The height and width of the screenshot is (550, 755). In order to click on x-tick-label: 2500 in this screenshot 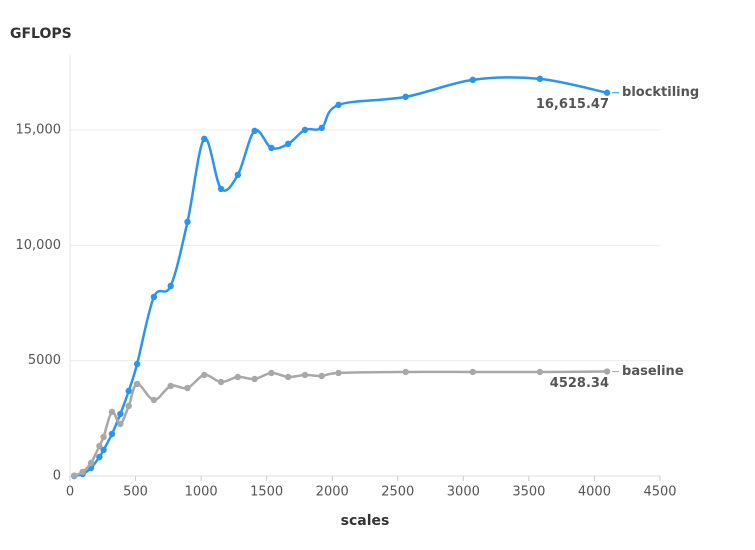, I will do `click(397, 492)`.